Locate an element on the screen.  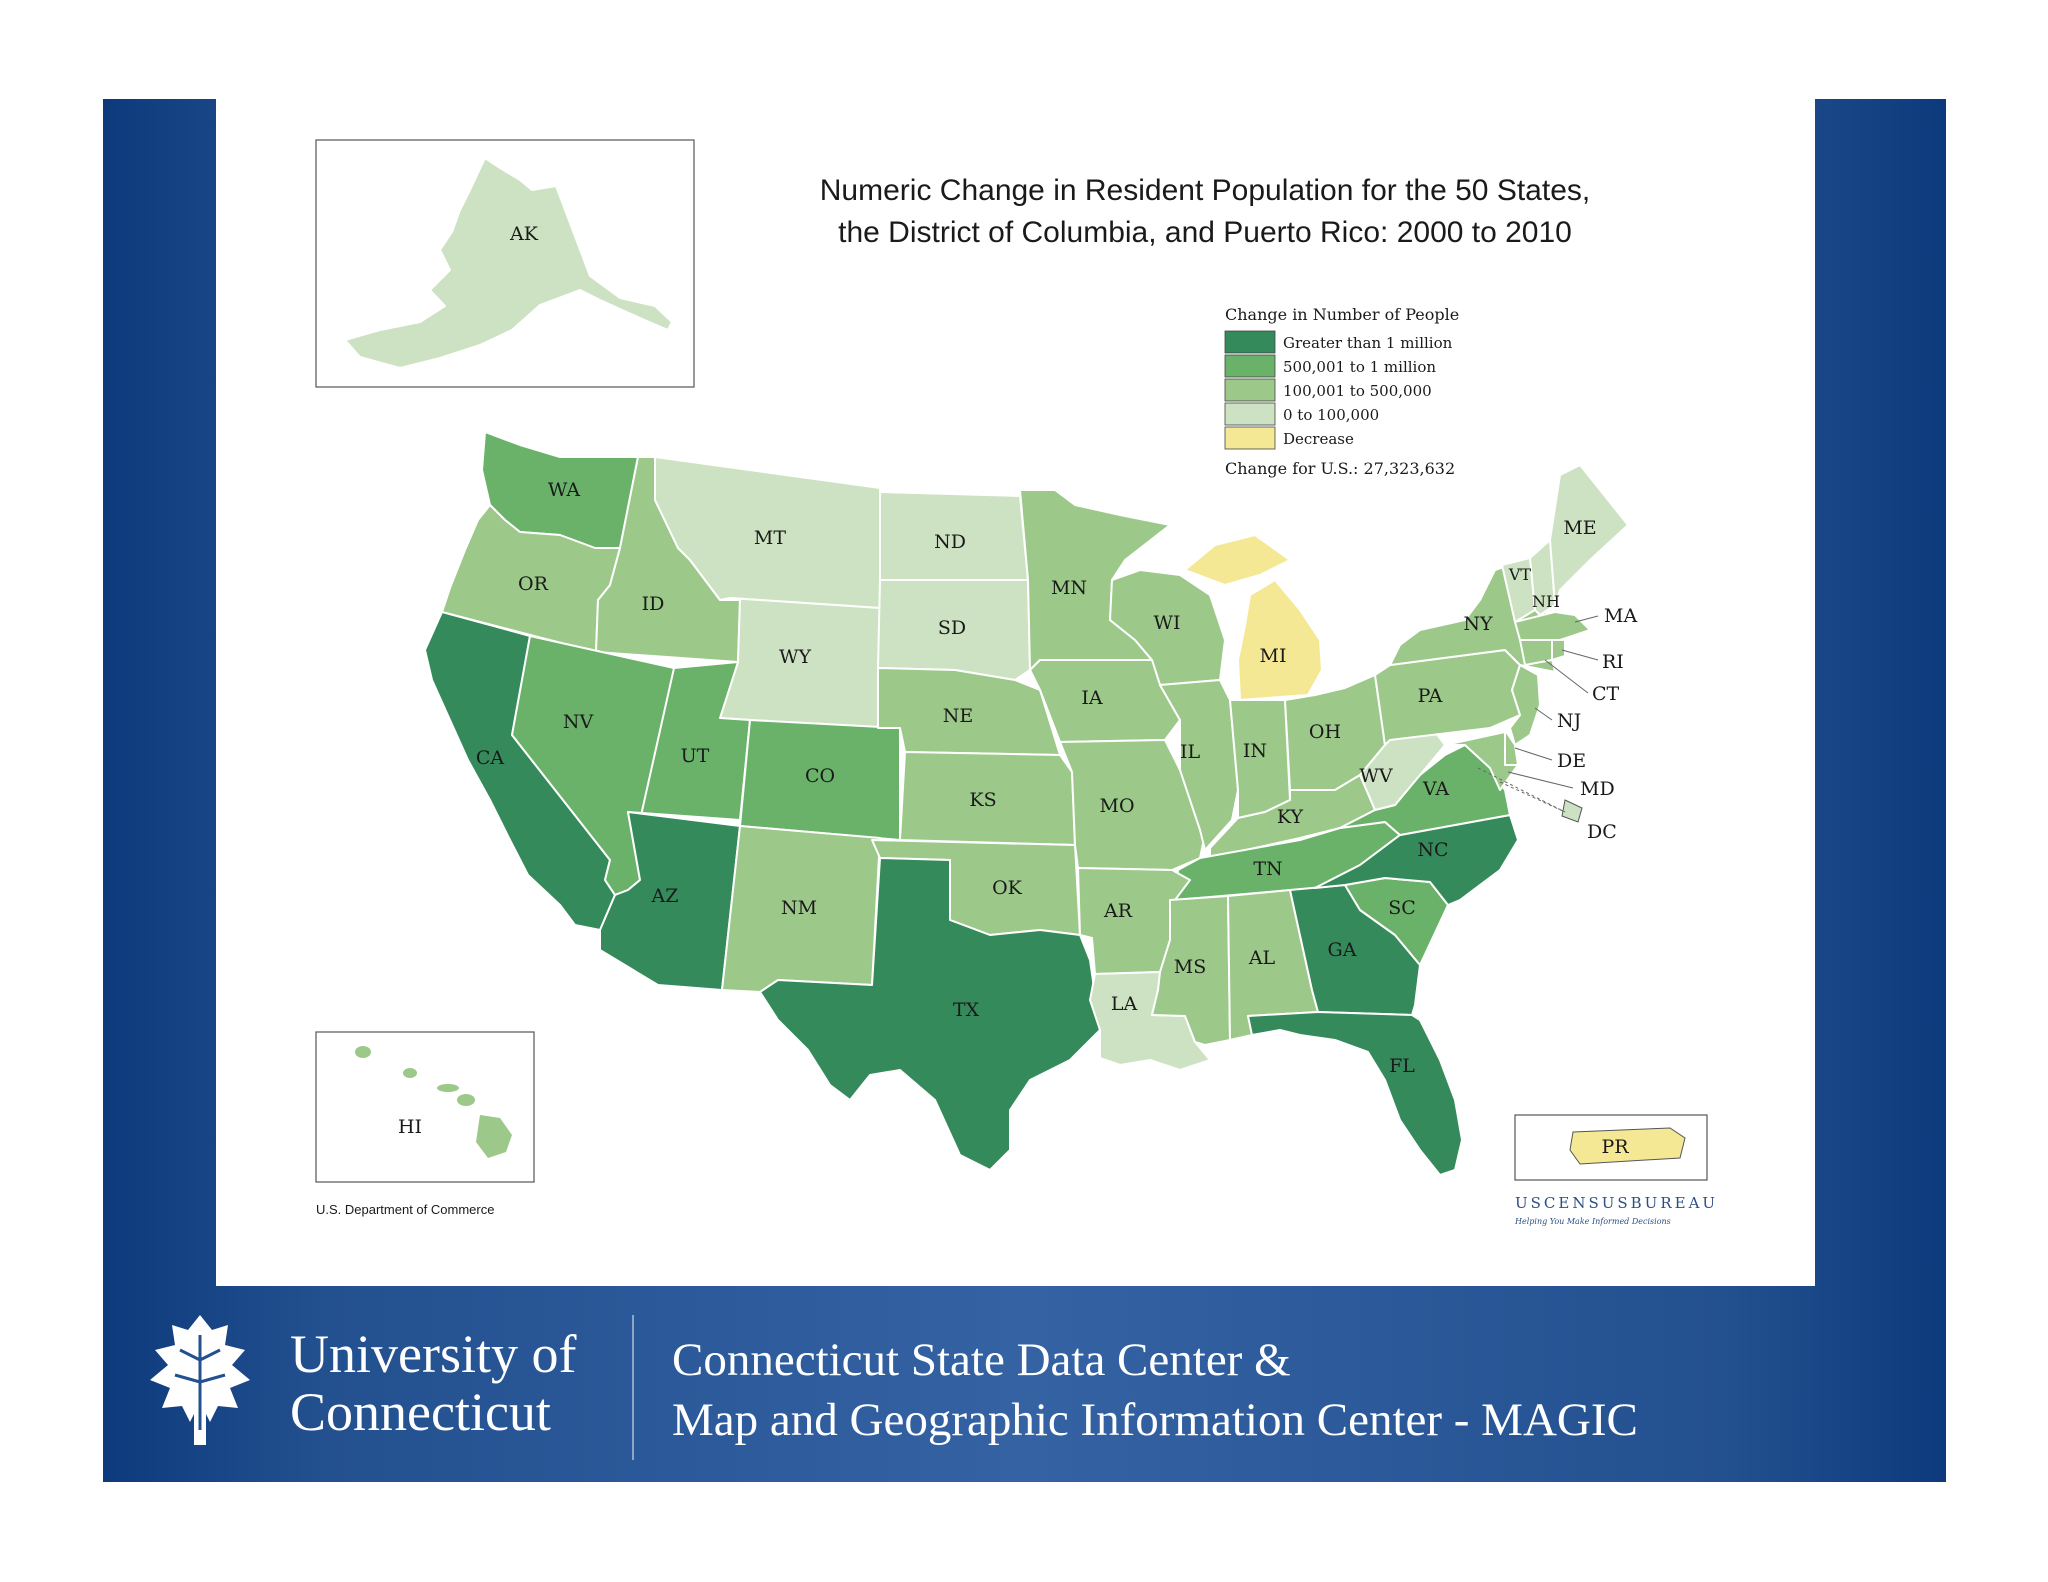
legend-swatch-decrease is located at coordinates (1250, 438).